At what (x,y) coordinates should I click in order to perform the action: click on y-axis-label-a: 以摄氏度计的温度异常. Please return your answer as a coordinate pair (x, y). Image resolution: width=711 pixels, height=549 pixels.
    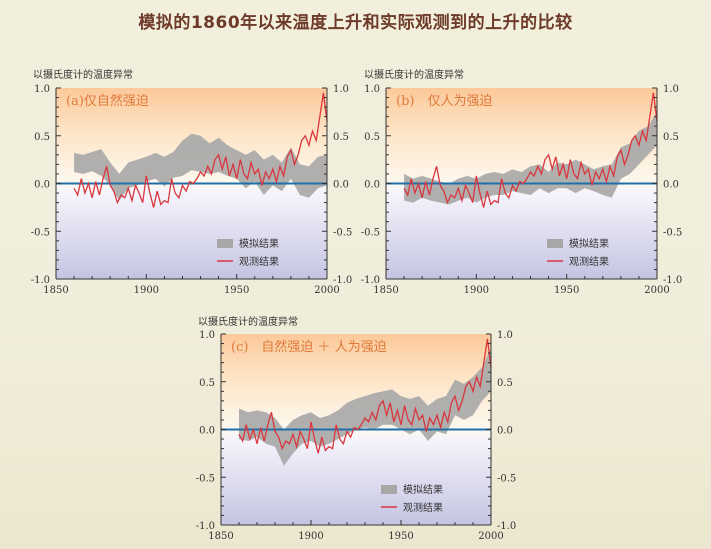
    Looking at the image, I should click on (83, 75).